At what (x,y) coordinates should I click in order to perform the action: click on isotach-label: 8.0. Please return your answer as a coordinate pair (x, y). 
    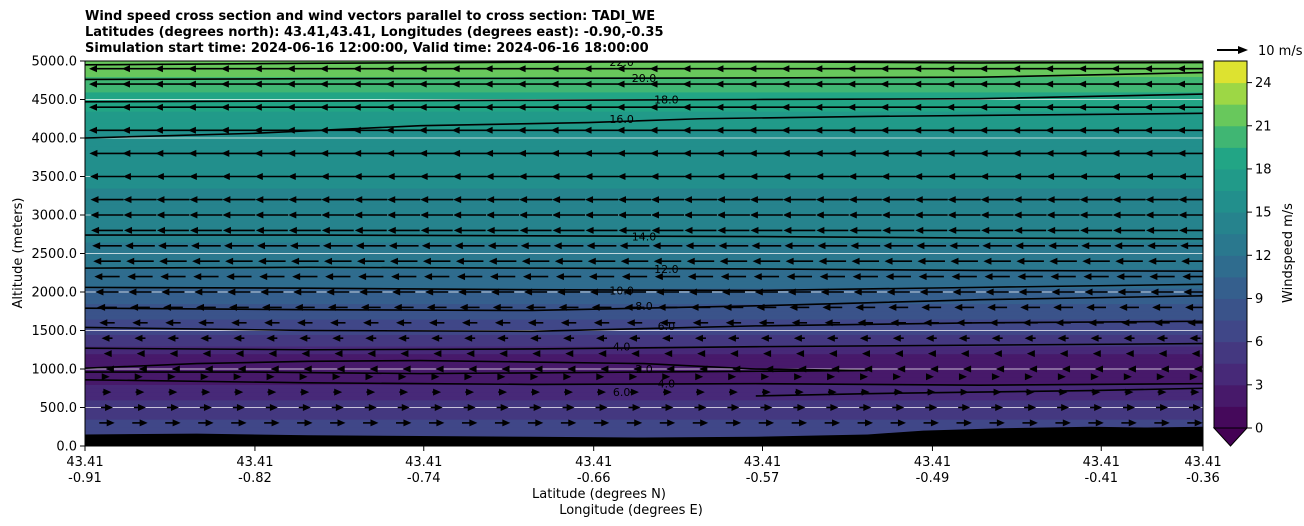
    Looking at the image, I should click on (644, 306).